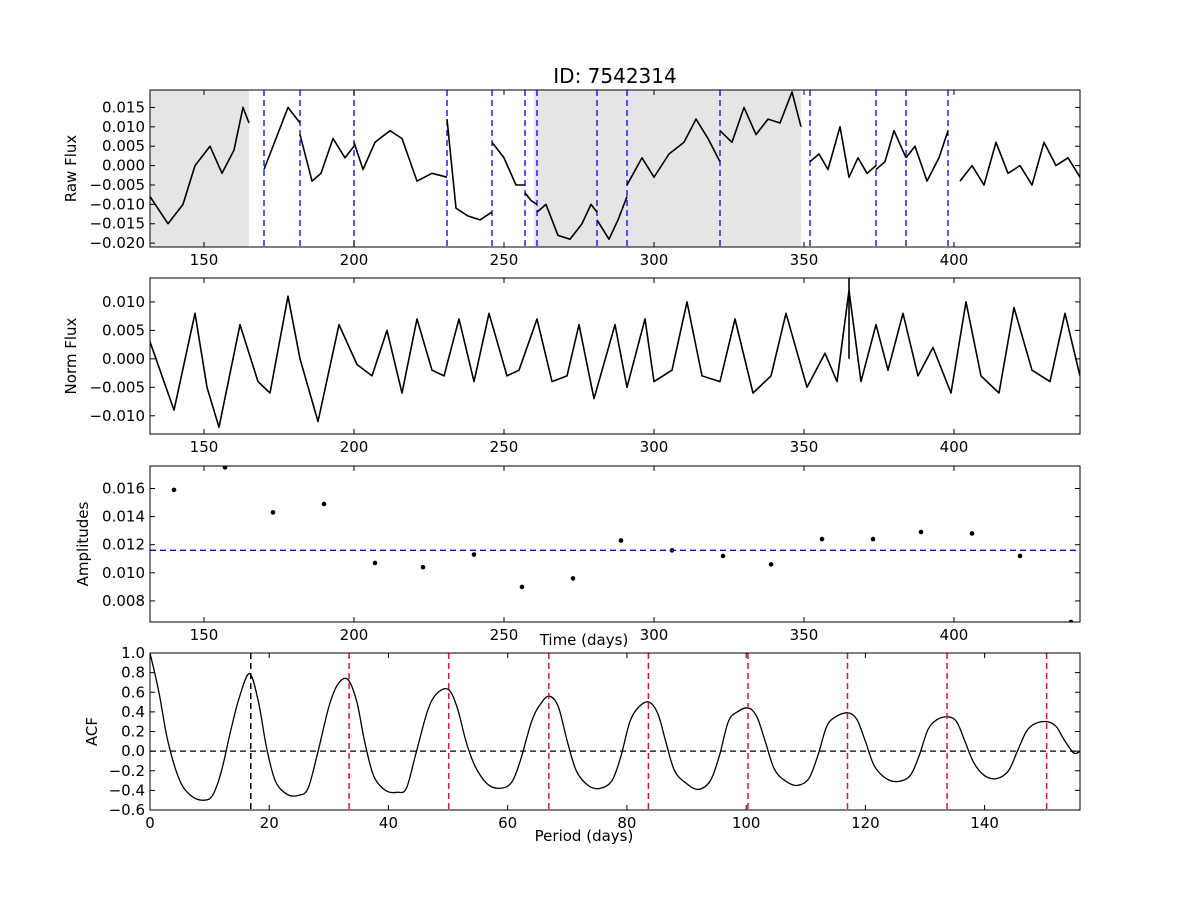 This screenshot has height=900, width=1200. I want to click on acf-y-axis-label: ACF, so click(92, 731).